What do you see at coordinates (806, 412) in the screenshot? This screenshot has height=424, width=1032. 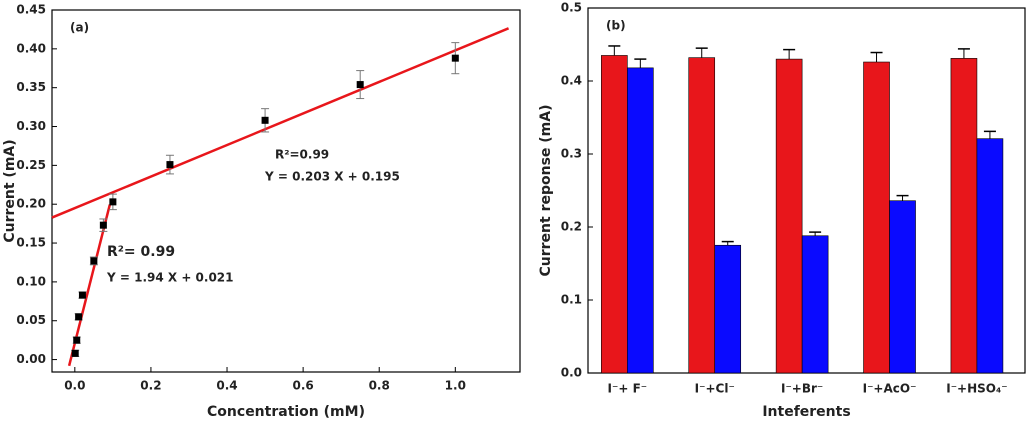 I see `x-axis-label: Inteferents` at bounding box center [806, 412].